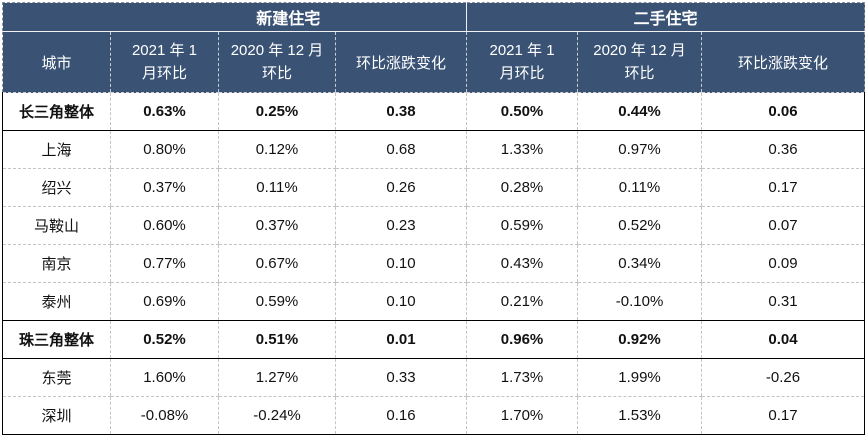 The height and width of the screenshot is (435, 867). Describe the element at coordinates (522, 377) in the screenshot. I see `value-cell: 1.73%` at that location.